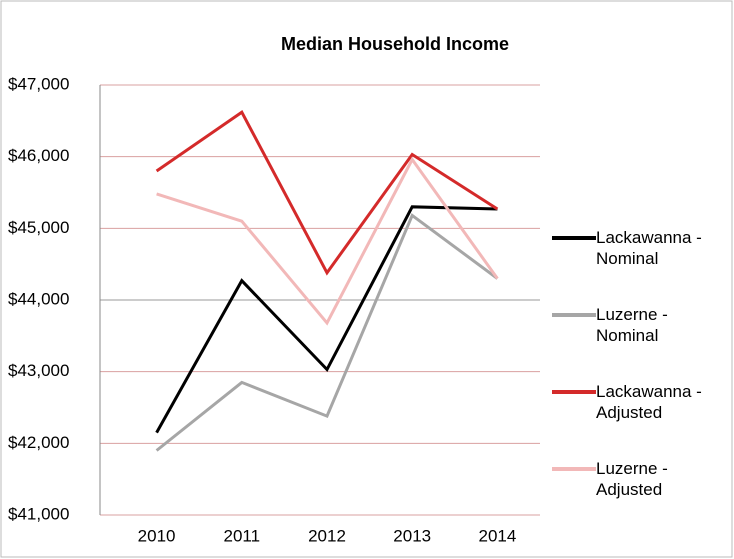 Image resolution: width=734 pixels, height=559 pixels. What do you see at coordinates (242, 535) in the screenshot?
I see `x-tick-label: 2011` at bounding box center [242, 535].